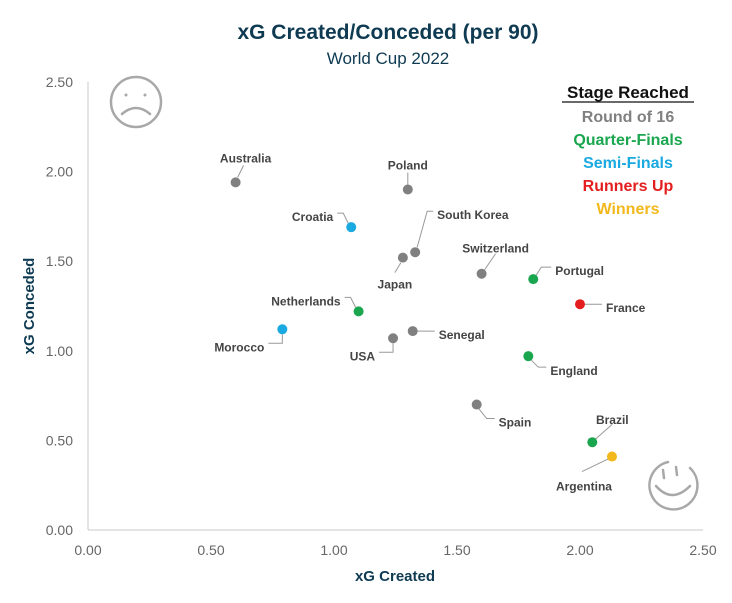 This screenshot has height=603, width=732. What do you see at coordinates (136, 102) in the screenshot?
I see `sad-face-icon` at bounding box center [136, 102].